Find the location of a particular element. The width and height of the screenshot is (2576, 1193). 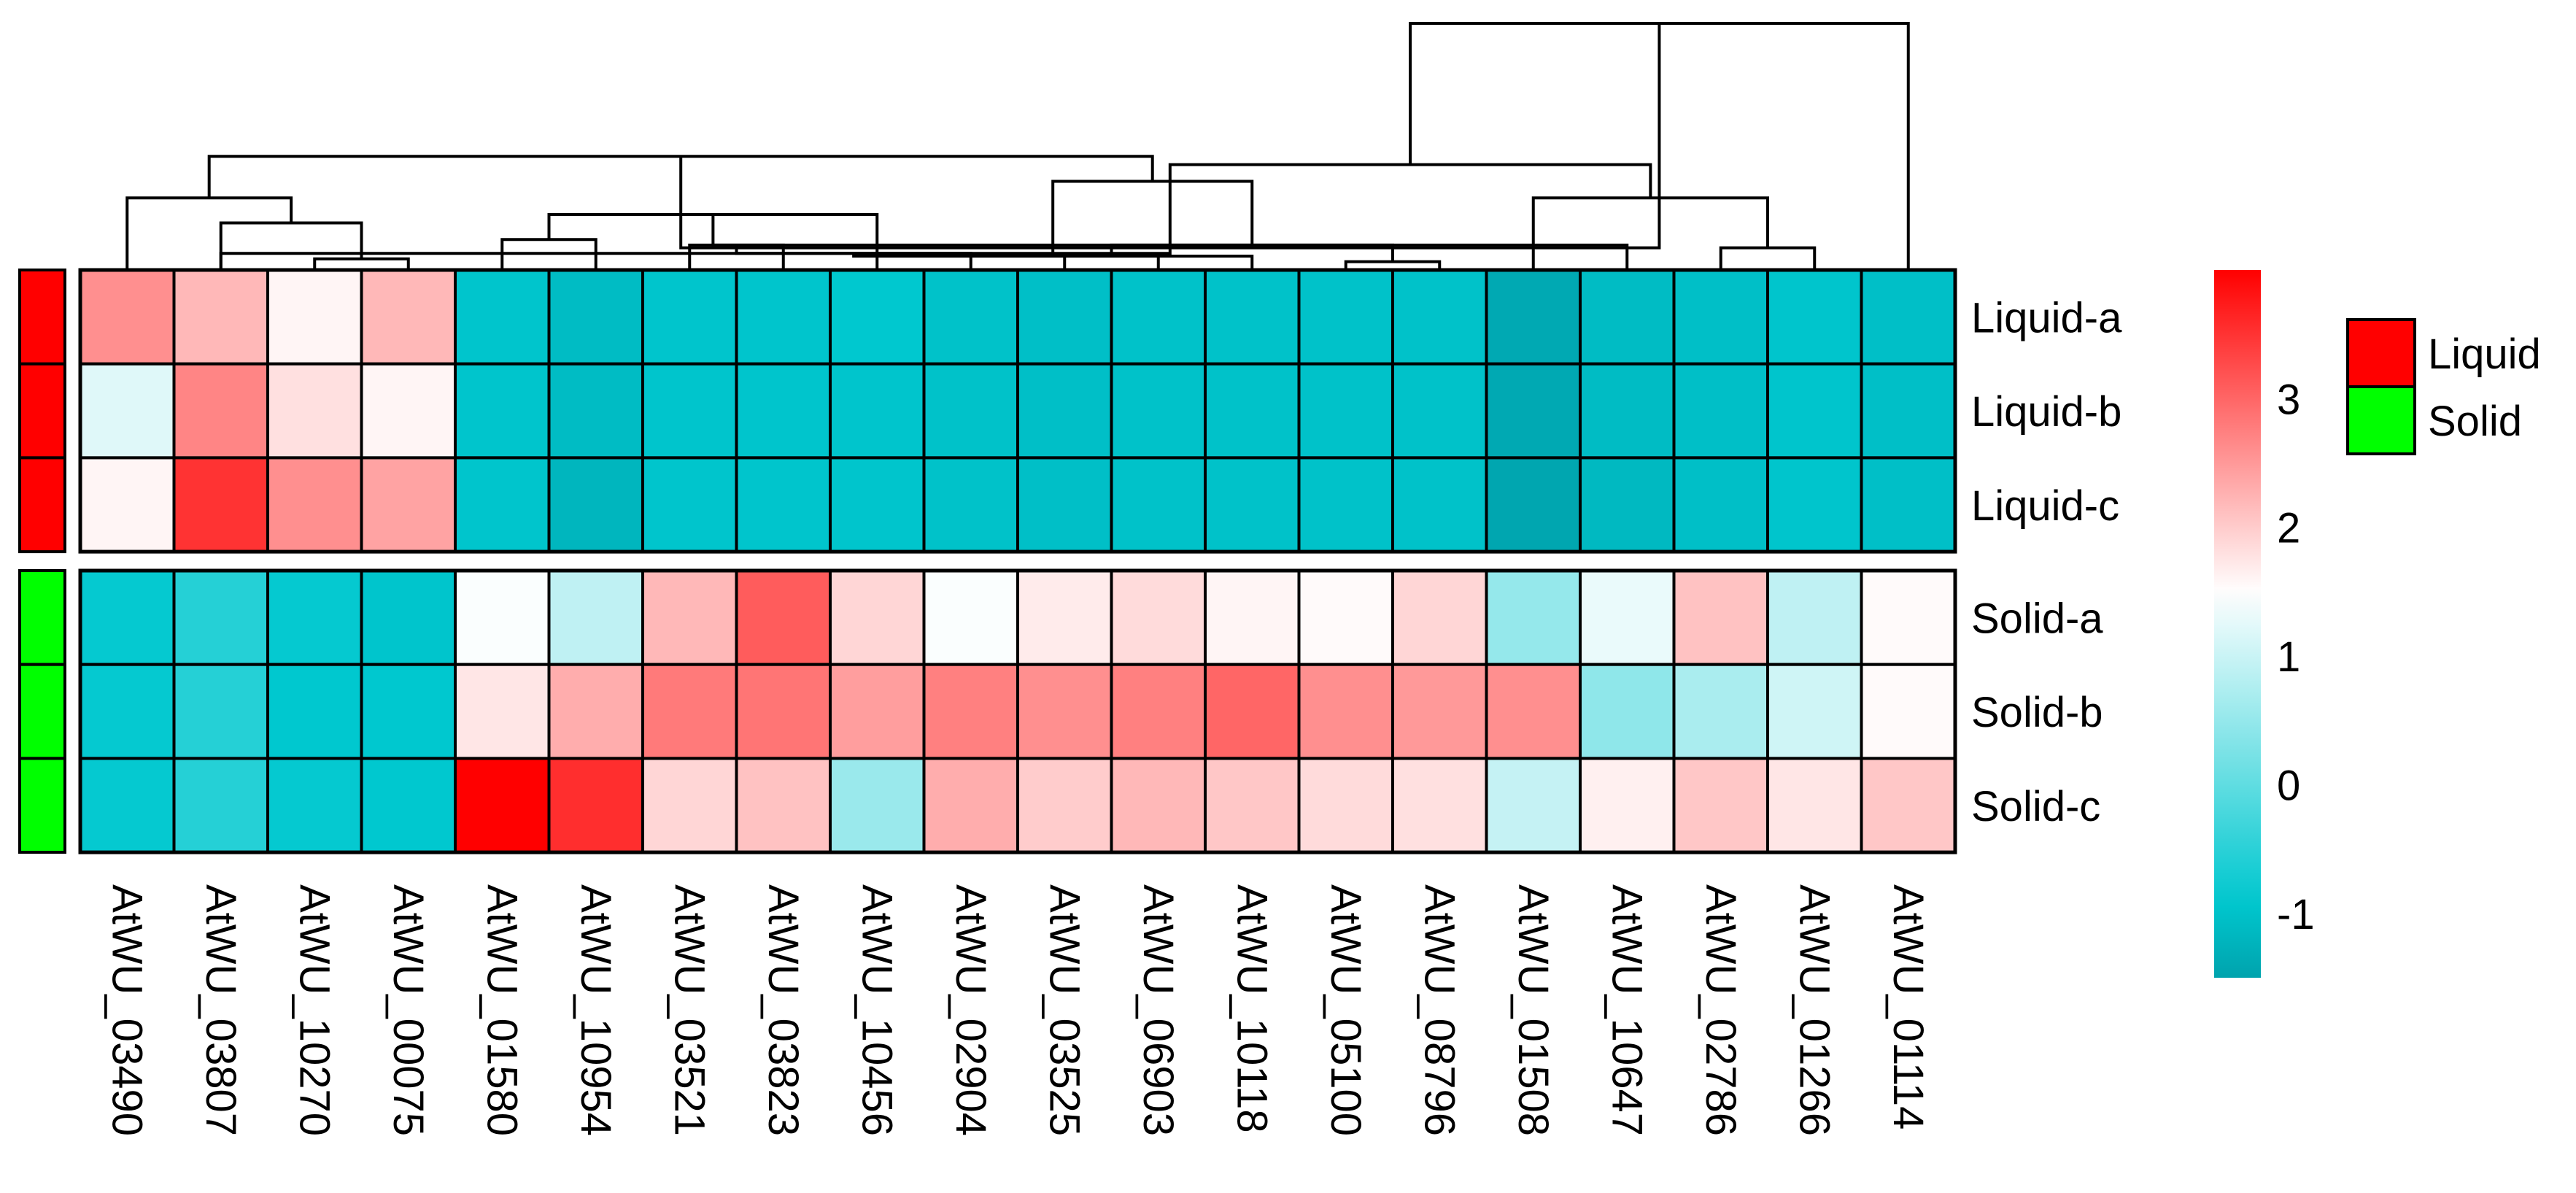

colorbar-tick-label: 0 is located at coordinates (2288, 785).